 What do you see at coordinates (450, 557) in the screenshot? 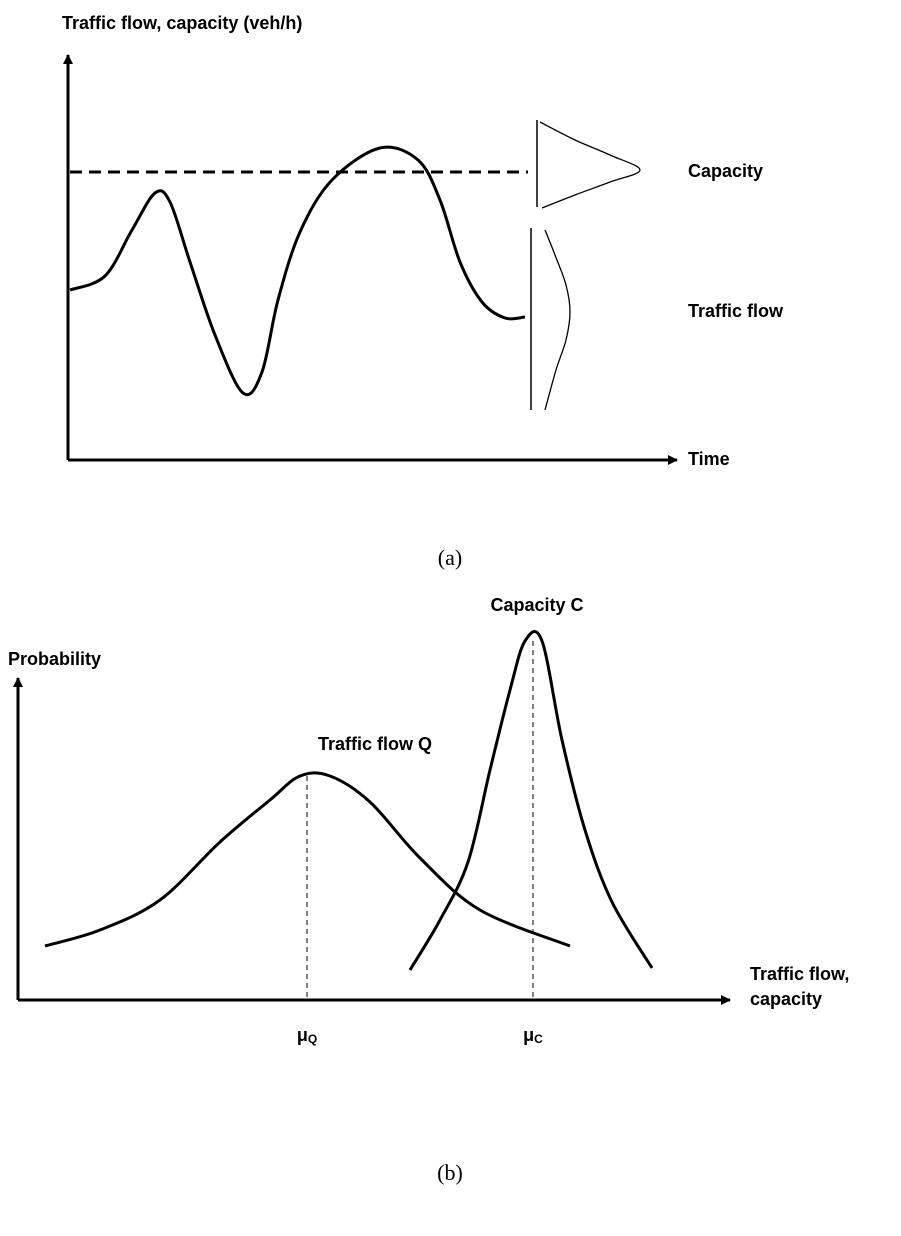
I see `caption: (a)` at bounding box center [450, 557].